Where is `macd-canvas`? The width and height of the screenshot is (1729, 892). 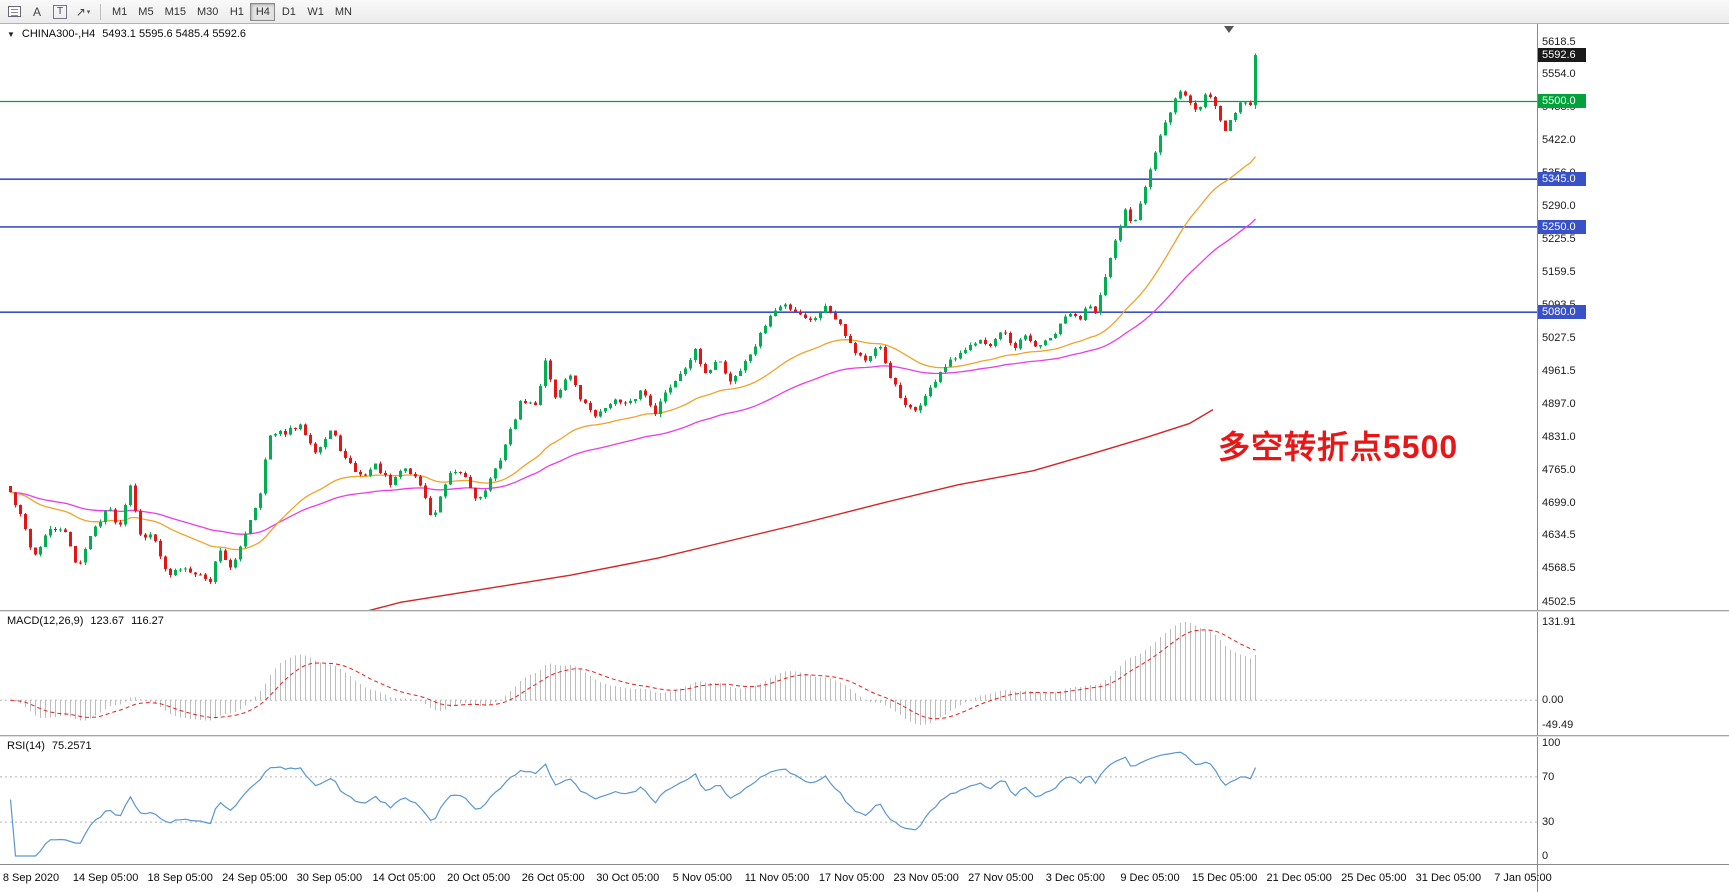 macd-canvas is located at coordinates (768, 673).